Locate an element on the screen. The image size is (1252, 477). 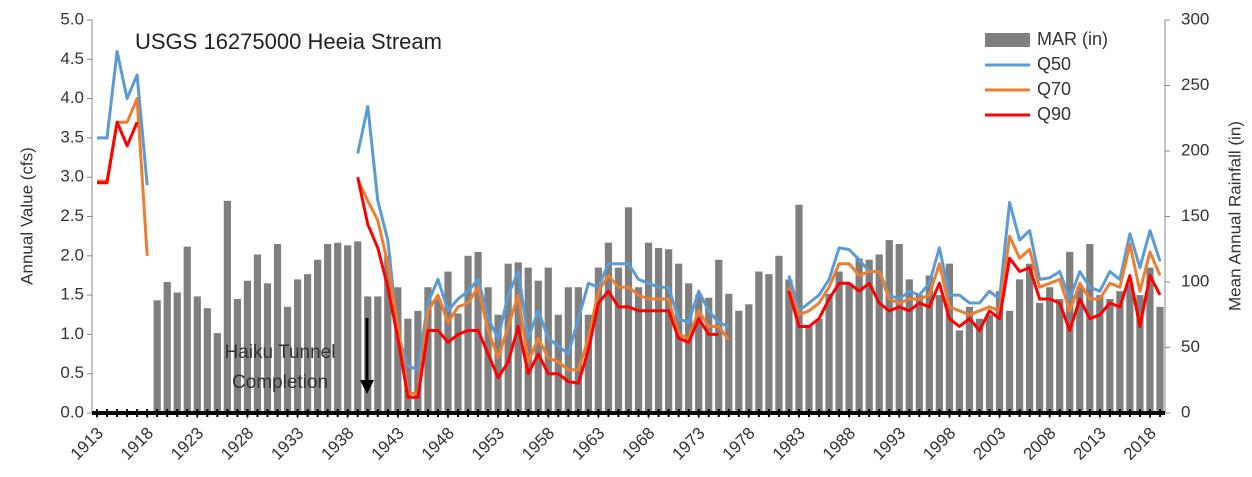
x-tick-label: 1943 is located at coordinates (388, 444).